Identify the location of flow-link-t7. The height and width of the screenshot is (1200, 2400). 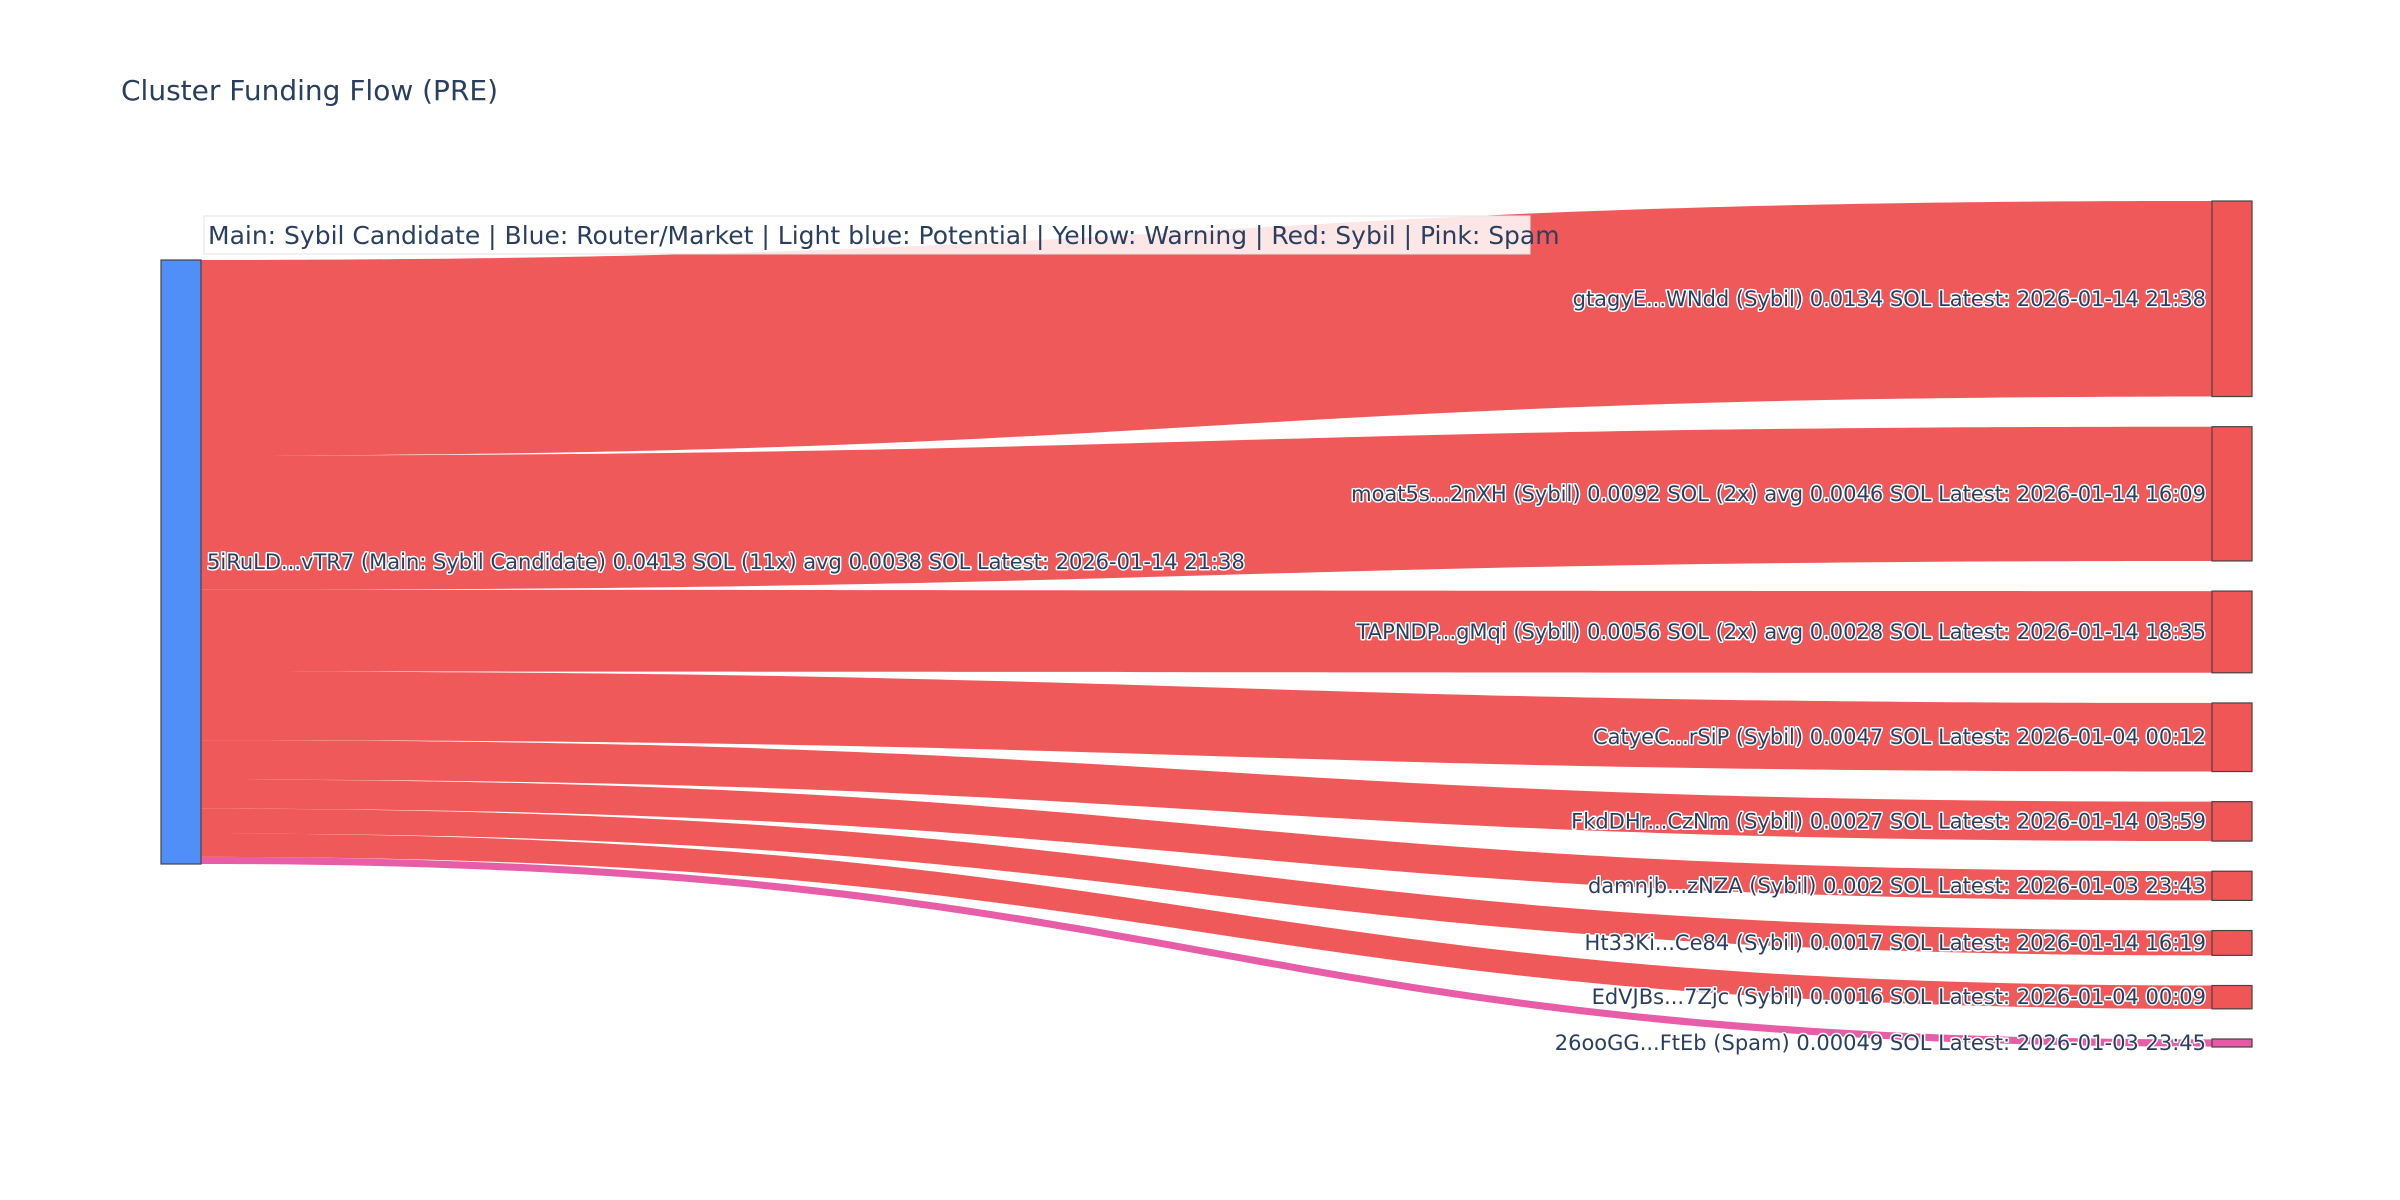
(1206, 882).